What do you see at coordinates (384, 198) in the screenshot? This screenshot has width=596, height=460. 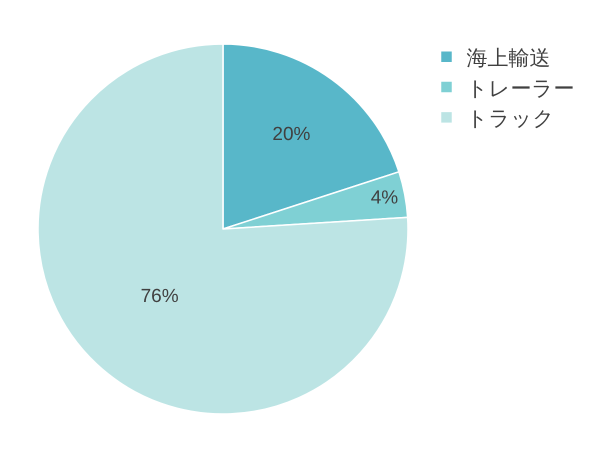 I see `data-label: 4%` at bounding box center [384, 198].